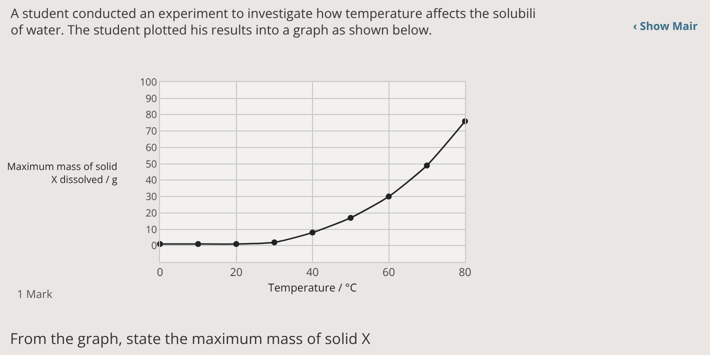 The width and height of the screenshot is (710, 355). What do you see at coordinates (152, 147) in the screenshot?
I see `y-tick-label: 60` at bounding box center [152, 147].